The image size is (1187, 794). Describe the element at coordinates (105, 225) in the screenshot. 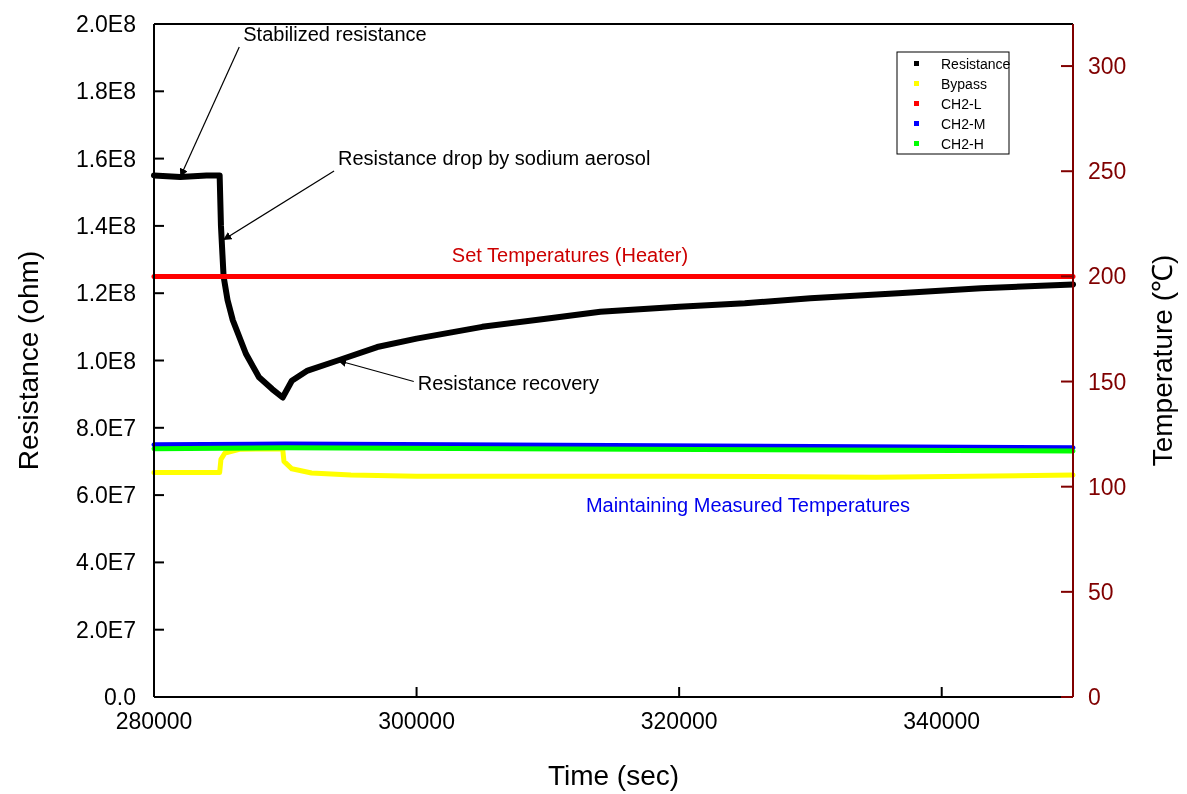

I see `y-tick-label: 1.4E8` at that location.